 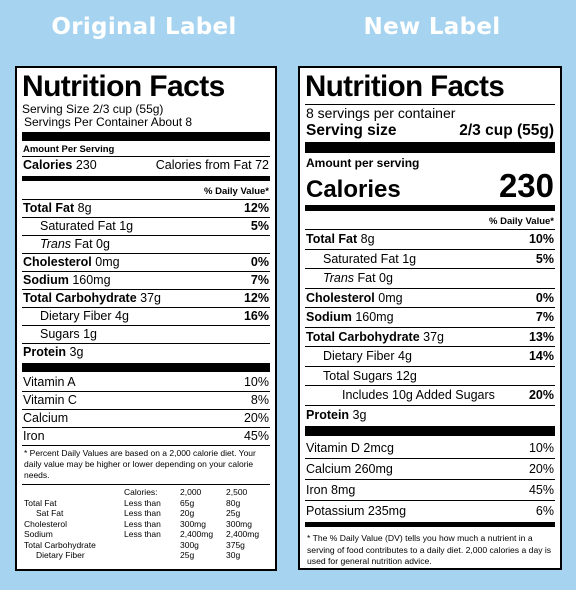 What do you see at coordinates (328, 414) in the screenshot?
I see `new-nutrient-name: Protein` at bounding box center [328, 414].